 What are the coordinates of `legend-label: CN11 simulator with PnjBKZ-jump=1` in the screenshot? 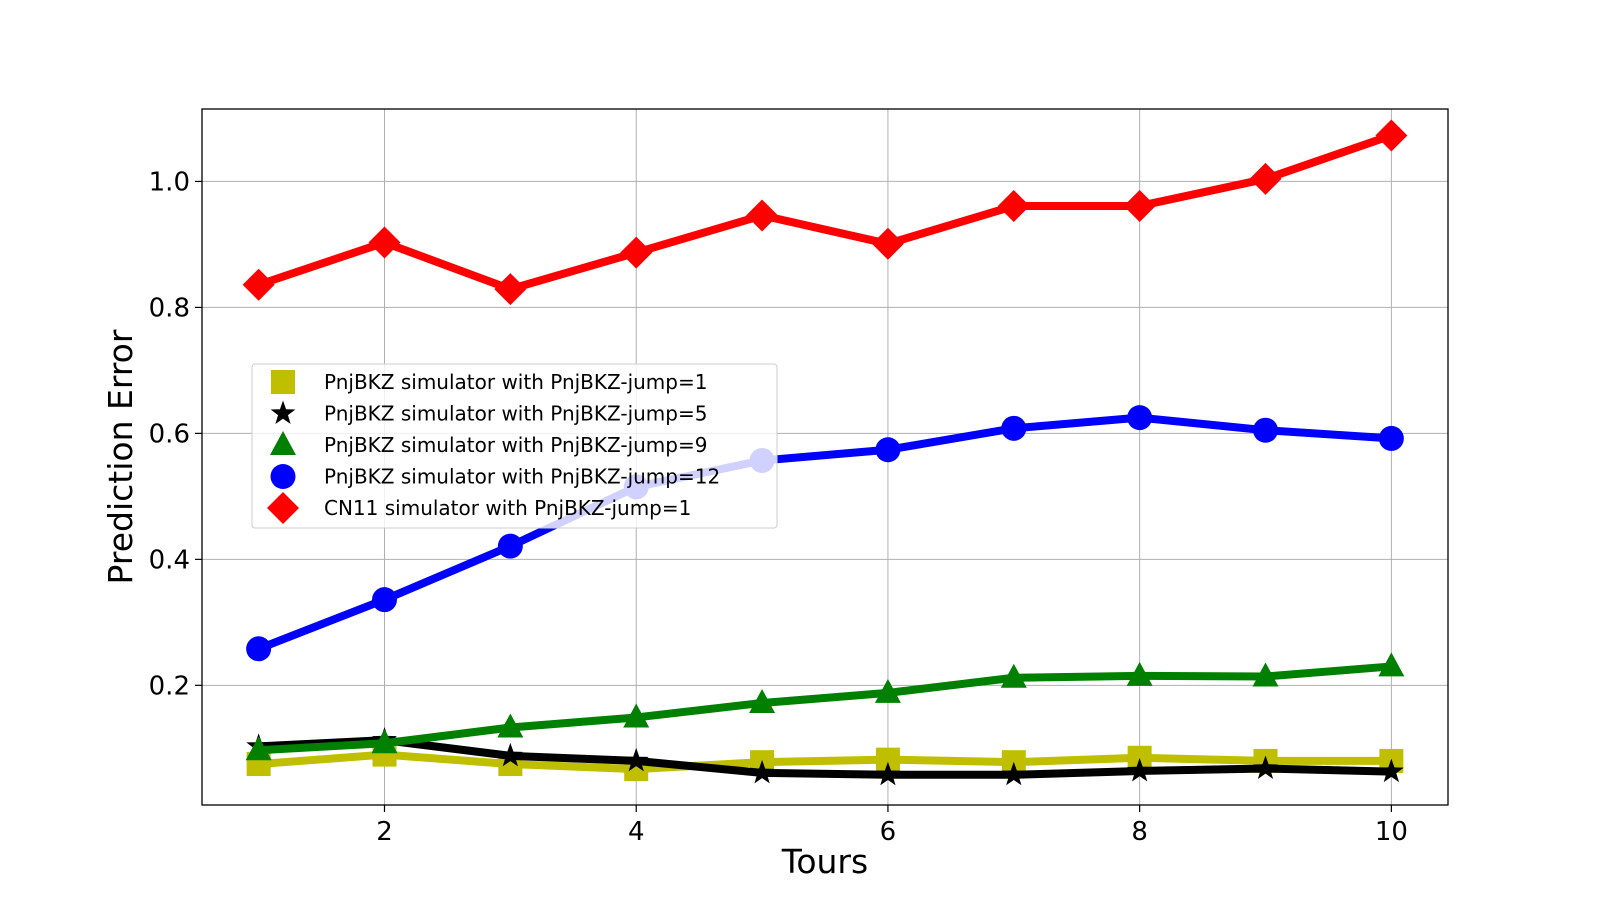 It's located at (507, 508).